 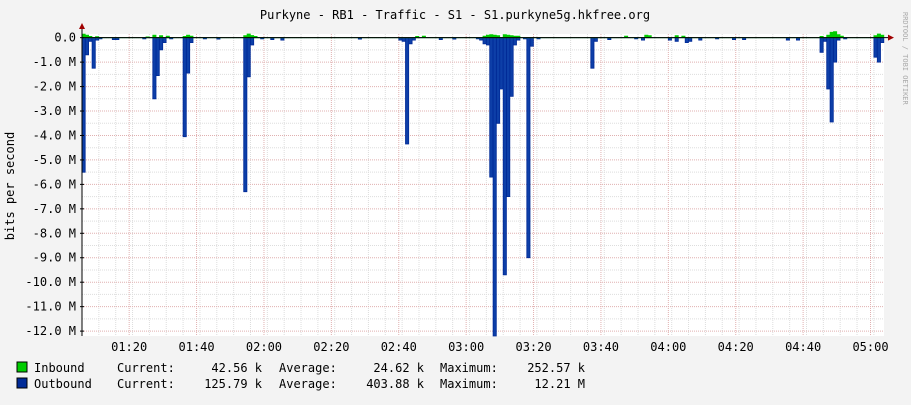 What do you see at coordinates (556, 368) in the screenshot?
I see `legend-maximum-inbound: 252.57 k` at bounding box center [556, 368].